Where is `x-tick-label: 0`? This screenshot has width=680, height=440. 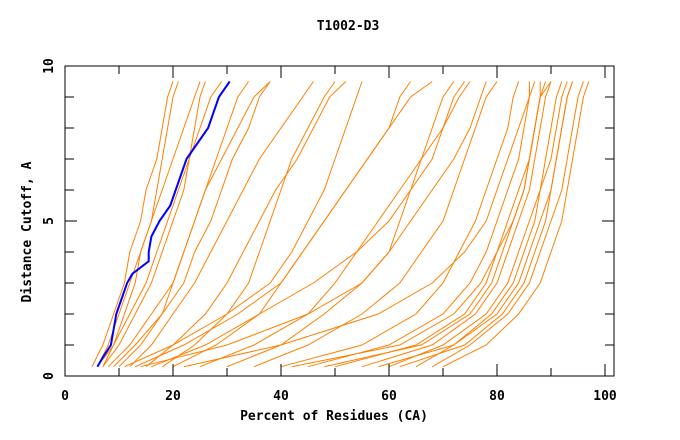 x-tick-label: 0 is located at coordinates (65, 396).